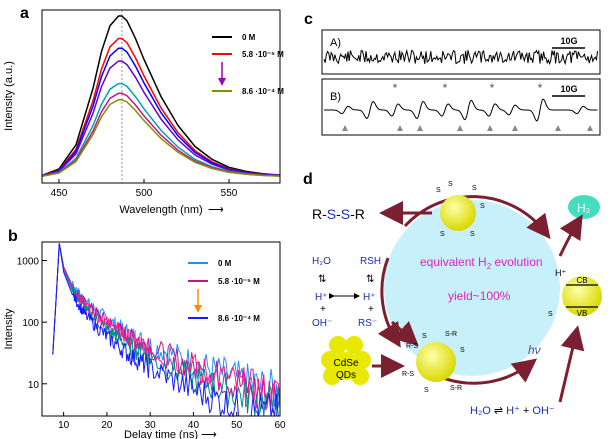  I want to click on eq-left-top: H₂O, so click(321, 261).